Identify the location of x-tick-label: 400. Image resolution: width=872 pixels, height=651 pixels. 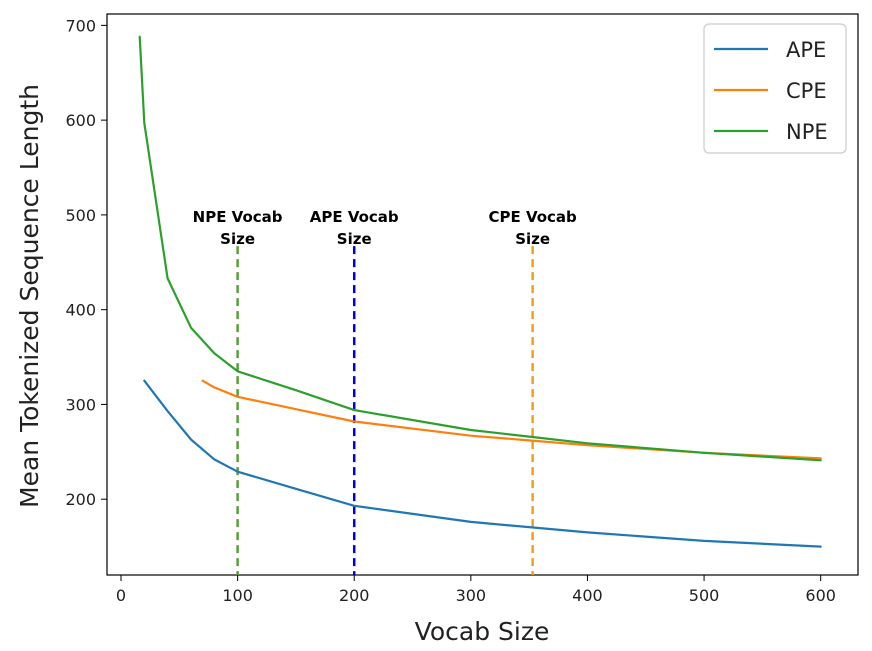
(587, 595).